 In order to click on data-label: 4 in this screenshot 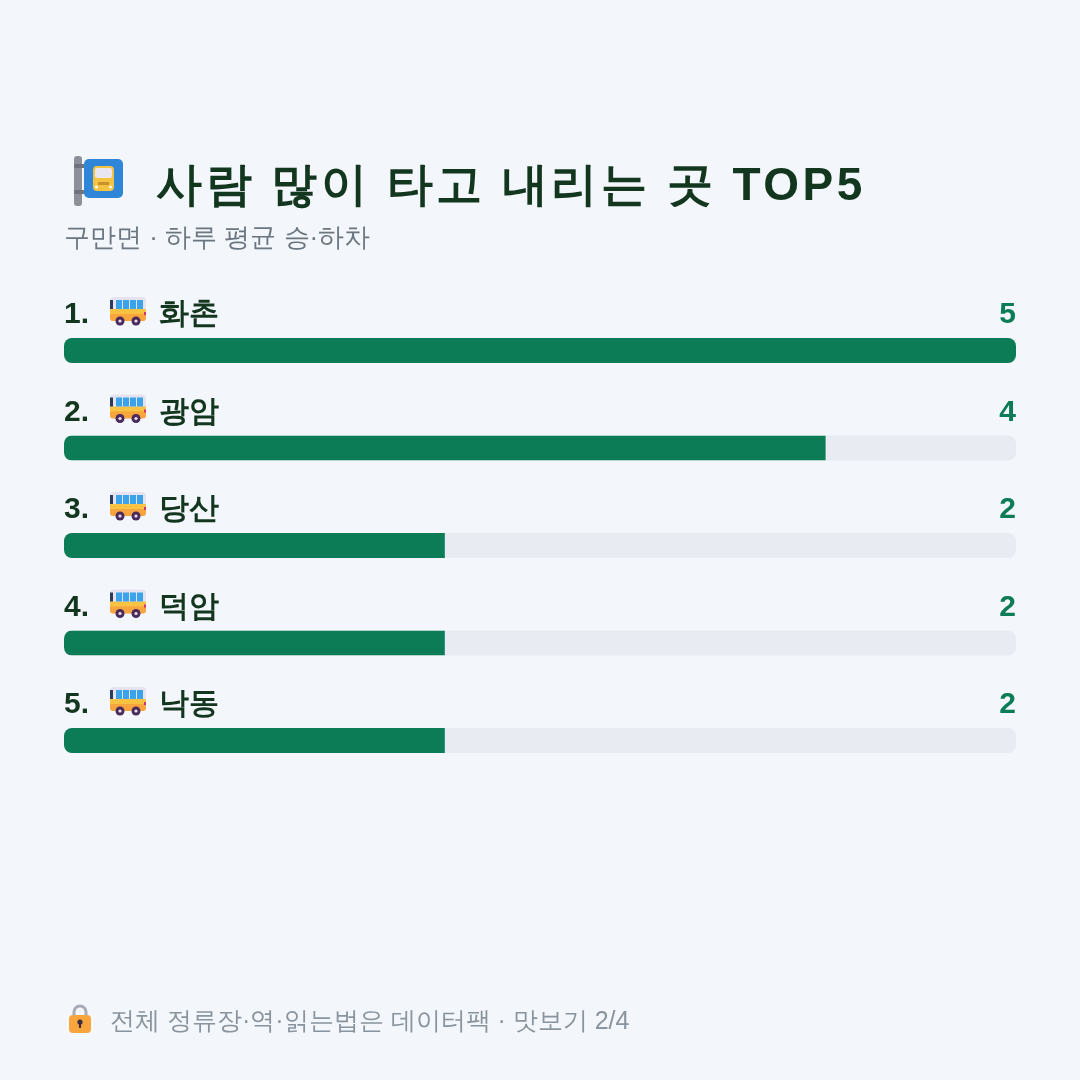, I will do `click(1008, 410)`.